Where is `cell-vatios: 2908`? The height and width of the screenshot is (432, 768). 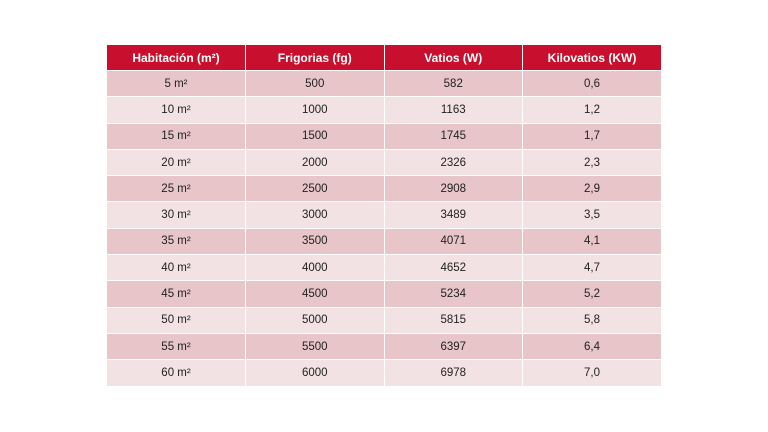
cell-vatios: 2908 is located at coordinates (453, 189).